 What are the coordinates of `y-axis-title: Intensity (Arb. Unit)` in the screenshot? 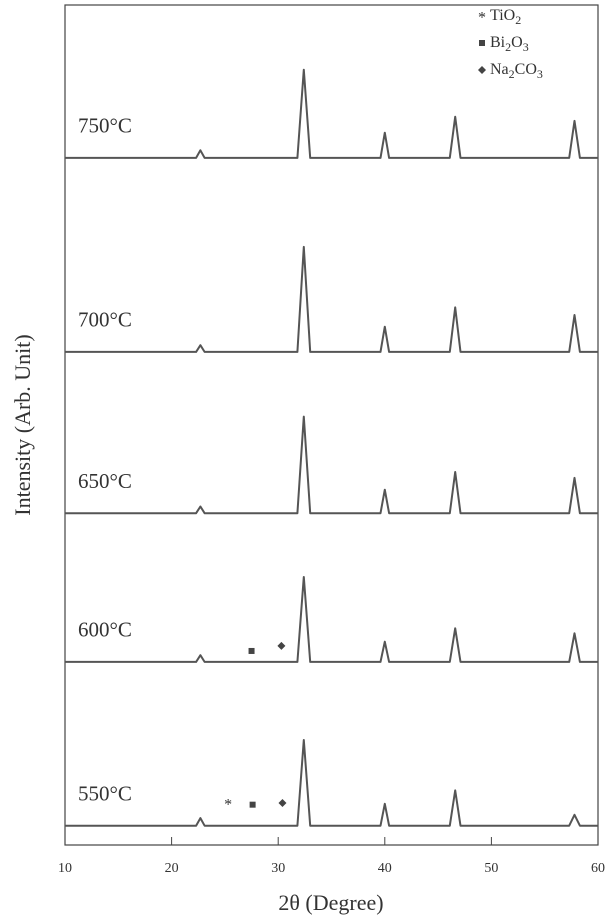 It's located at (22, 424).